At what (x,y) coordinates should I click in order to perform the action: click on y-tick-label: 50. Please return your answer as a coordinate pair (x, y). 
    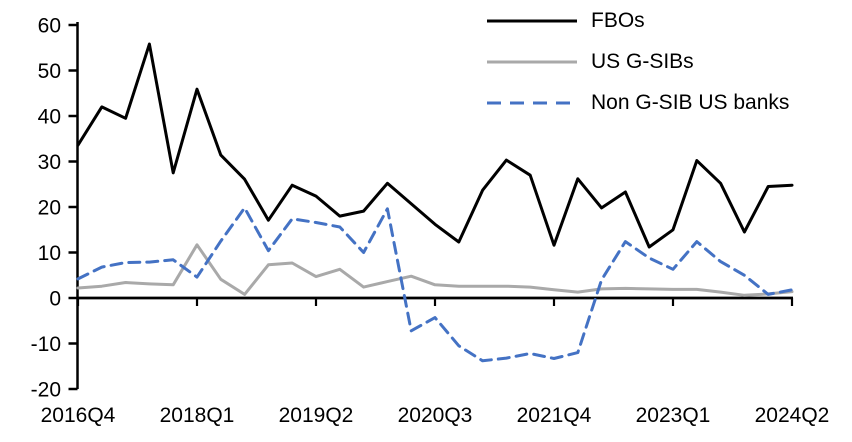
    Looking at the image, I should click on (49, 71).